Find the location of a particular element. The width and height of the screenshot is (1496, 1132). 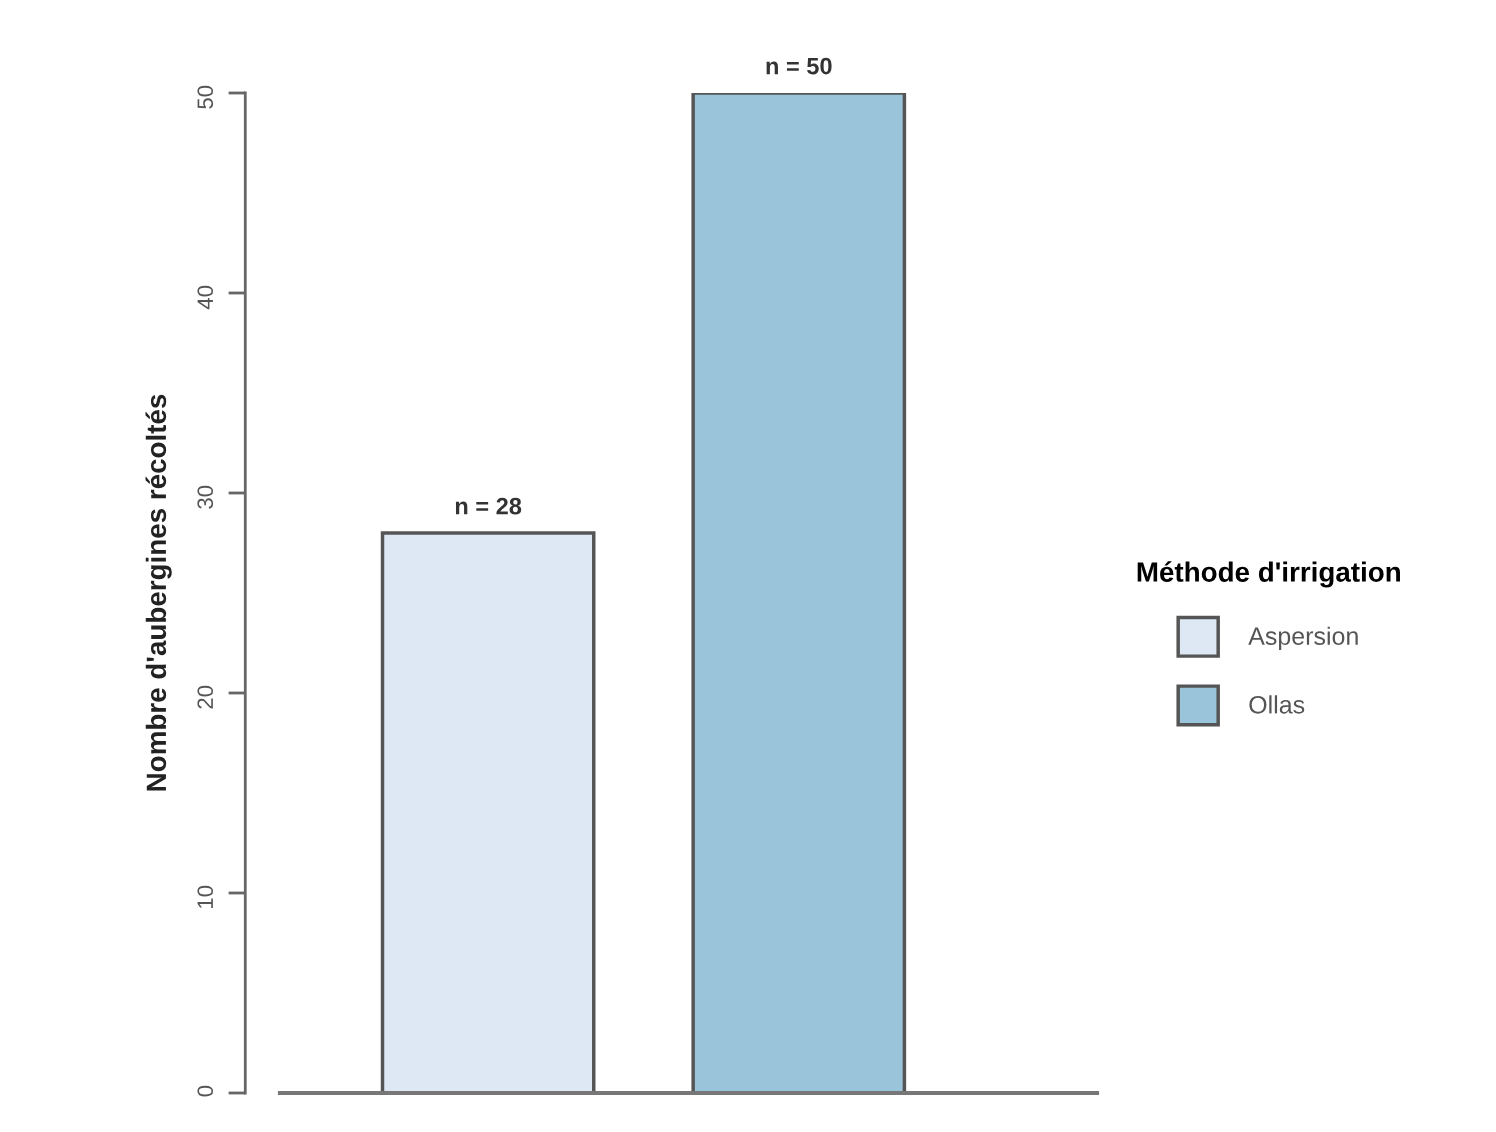

y-tick-label: 30 is located at coordinates (205, 497).